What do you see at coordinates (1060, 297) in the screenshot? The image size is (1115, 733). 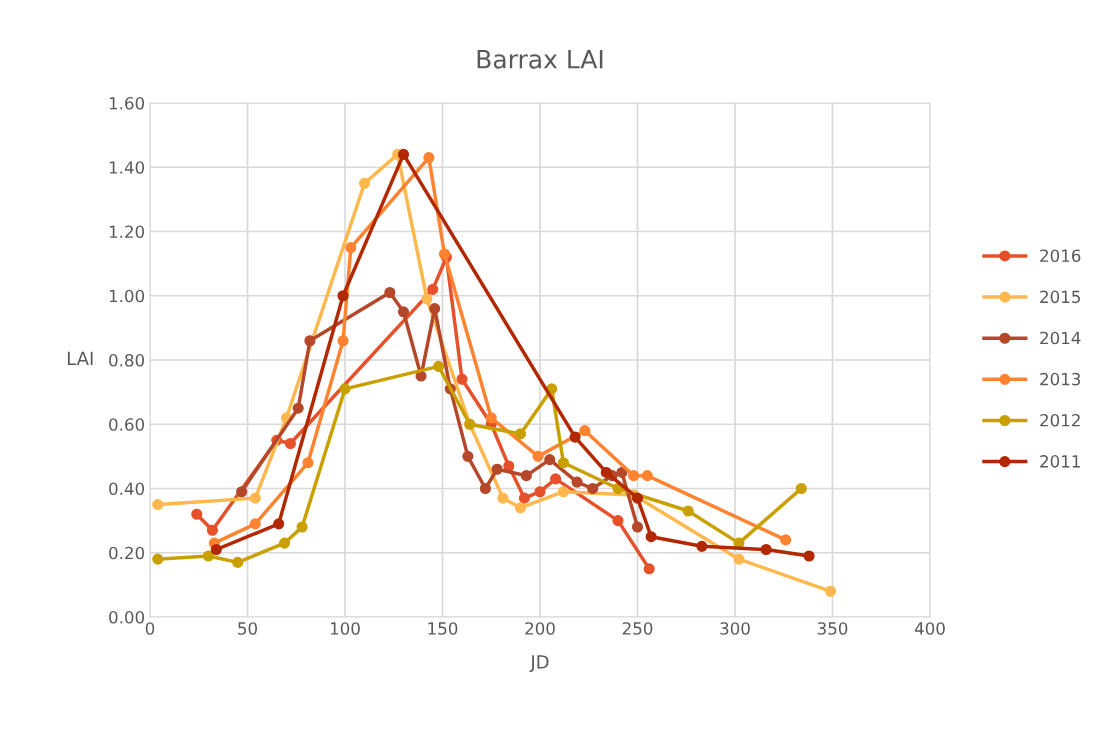 I see `legend-label: 2015` at bounding box center [1060, 297].